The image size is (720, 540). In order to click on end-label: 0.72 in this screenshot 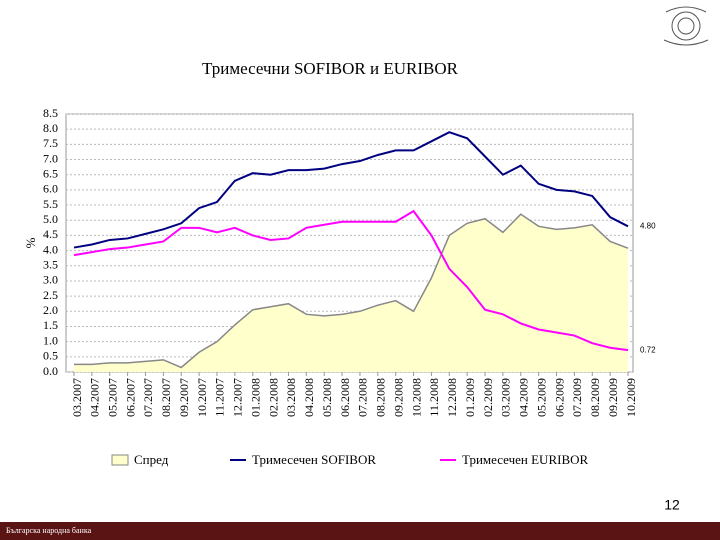, I will do `click(648, 349)`.